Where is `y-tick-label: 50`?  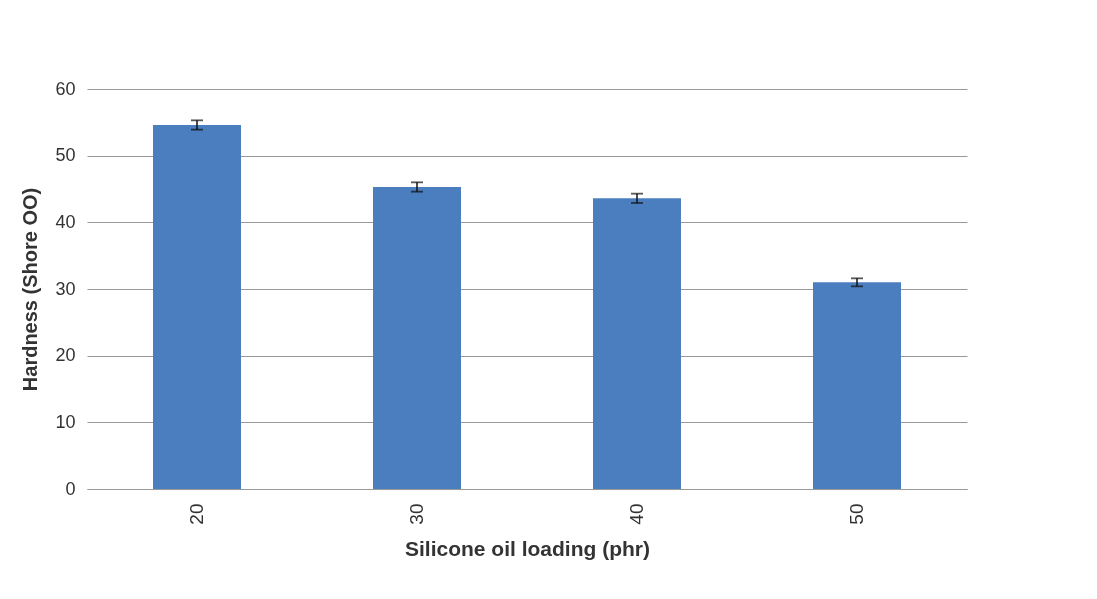
y-tick-label: 50 is located at coordinates (65, 155).